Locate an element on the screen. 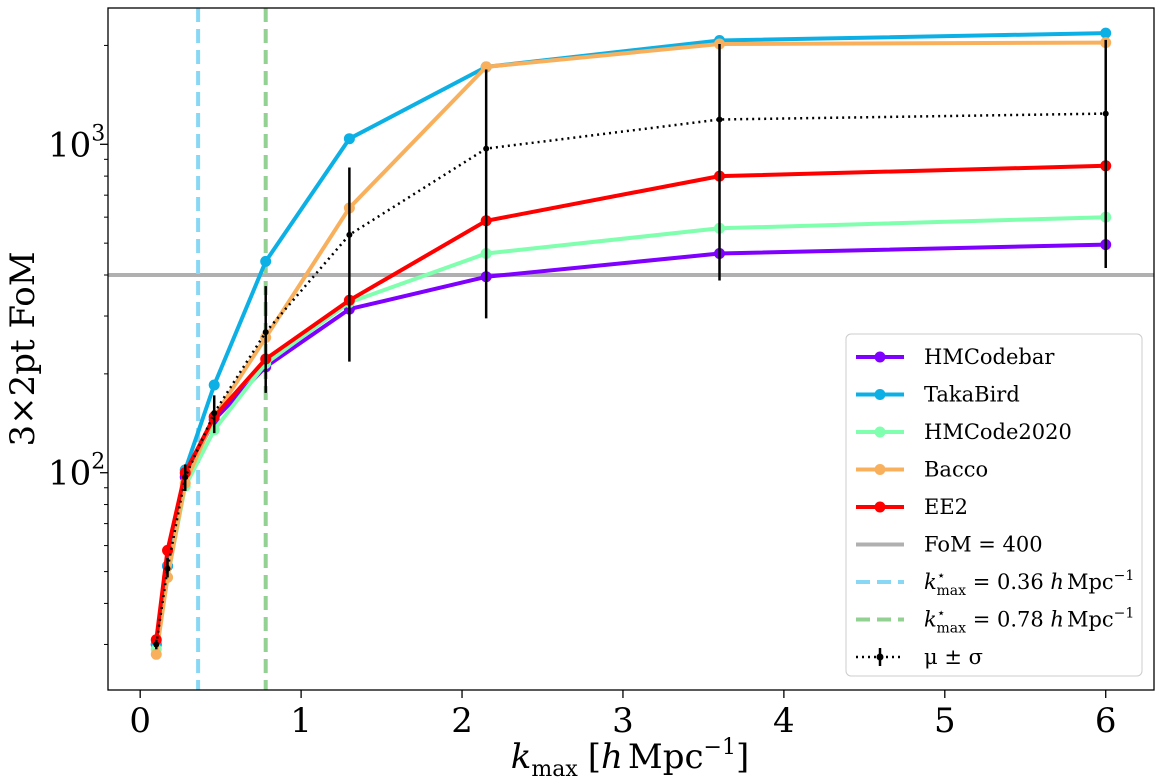 This screenshot has width=1163, height=784. legend-label: μ ± σ is located at coordinates (953, 657).